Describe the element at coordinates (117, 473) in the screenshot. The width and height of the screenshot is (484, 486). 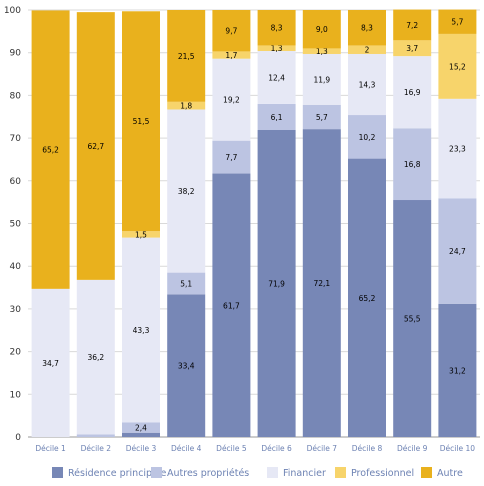
I see `legend-label: Résidence principale` at that location.